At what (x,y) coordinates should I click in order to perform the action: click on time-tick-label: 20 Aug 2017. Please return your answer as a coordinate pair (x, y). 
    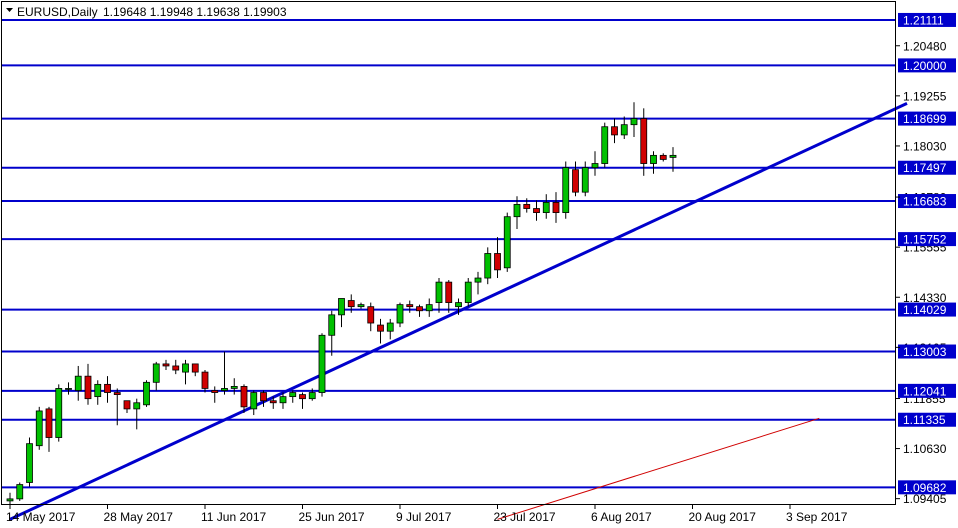
    Looking at the image, I should click on (723, 517).